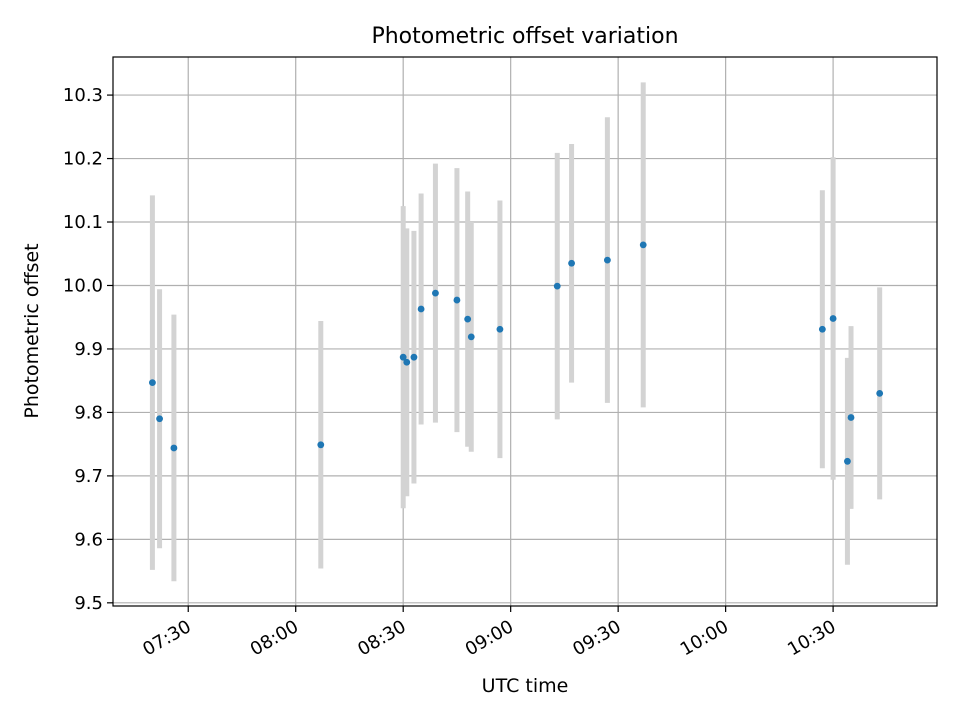  What do you see at coordinates (83, 159) in the screenshot?
I see `y-tick-label: 10.2` at bounding box center [83, 159].